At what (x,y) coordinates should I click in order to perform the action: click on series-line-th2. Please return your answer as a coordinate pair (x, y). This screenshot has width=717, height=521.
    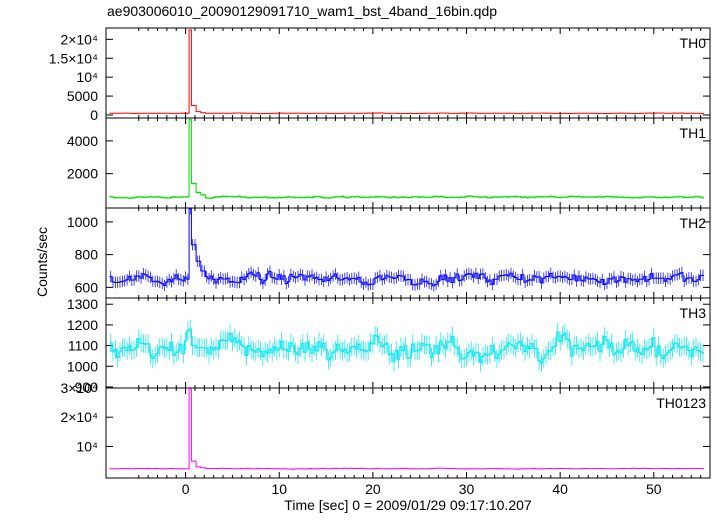
    Looking at the image, I should click on (407, 247).